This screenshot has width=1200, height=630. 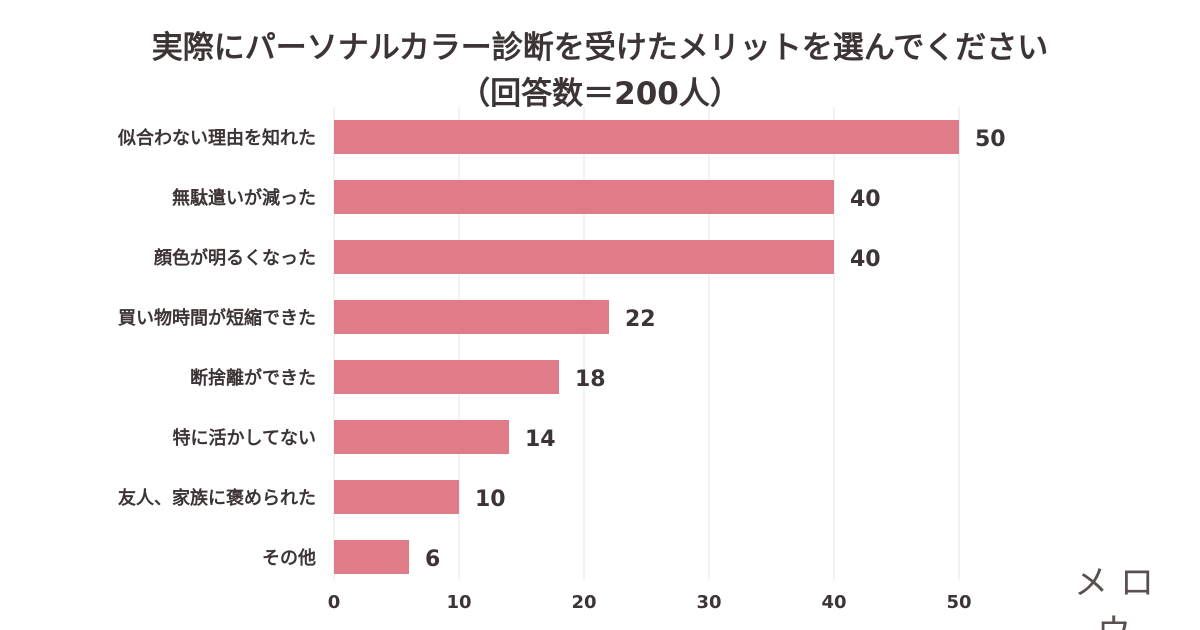 I want to click on chart-title: 実際にパーソナルカラー診断を受けたメリットを選んでください, so click(x=600, y=48).